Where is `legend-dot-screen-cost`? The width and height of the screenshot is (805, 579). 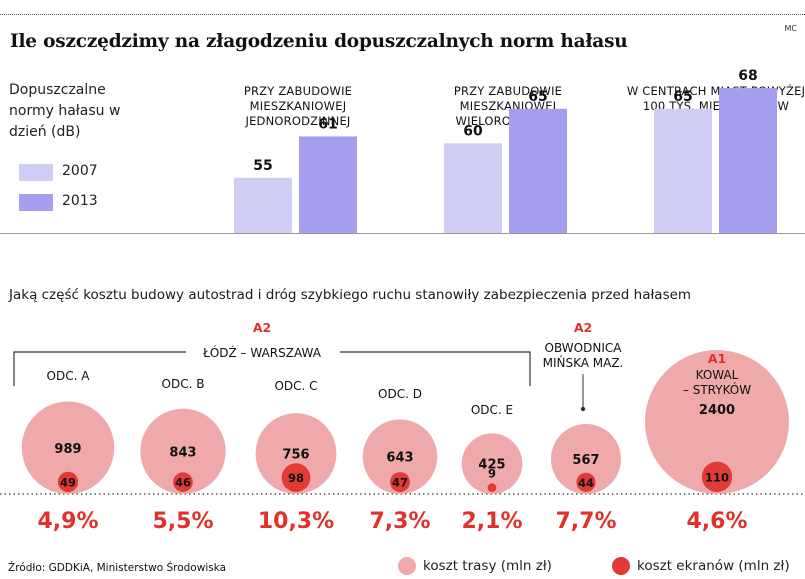 legend-dot-screen-cost is located at coordinates (621, 566).